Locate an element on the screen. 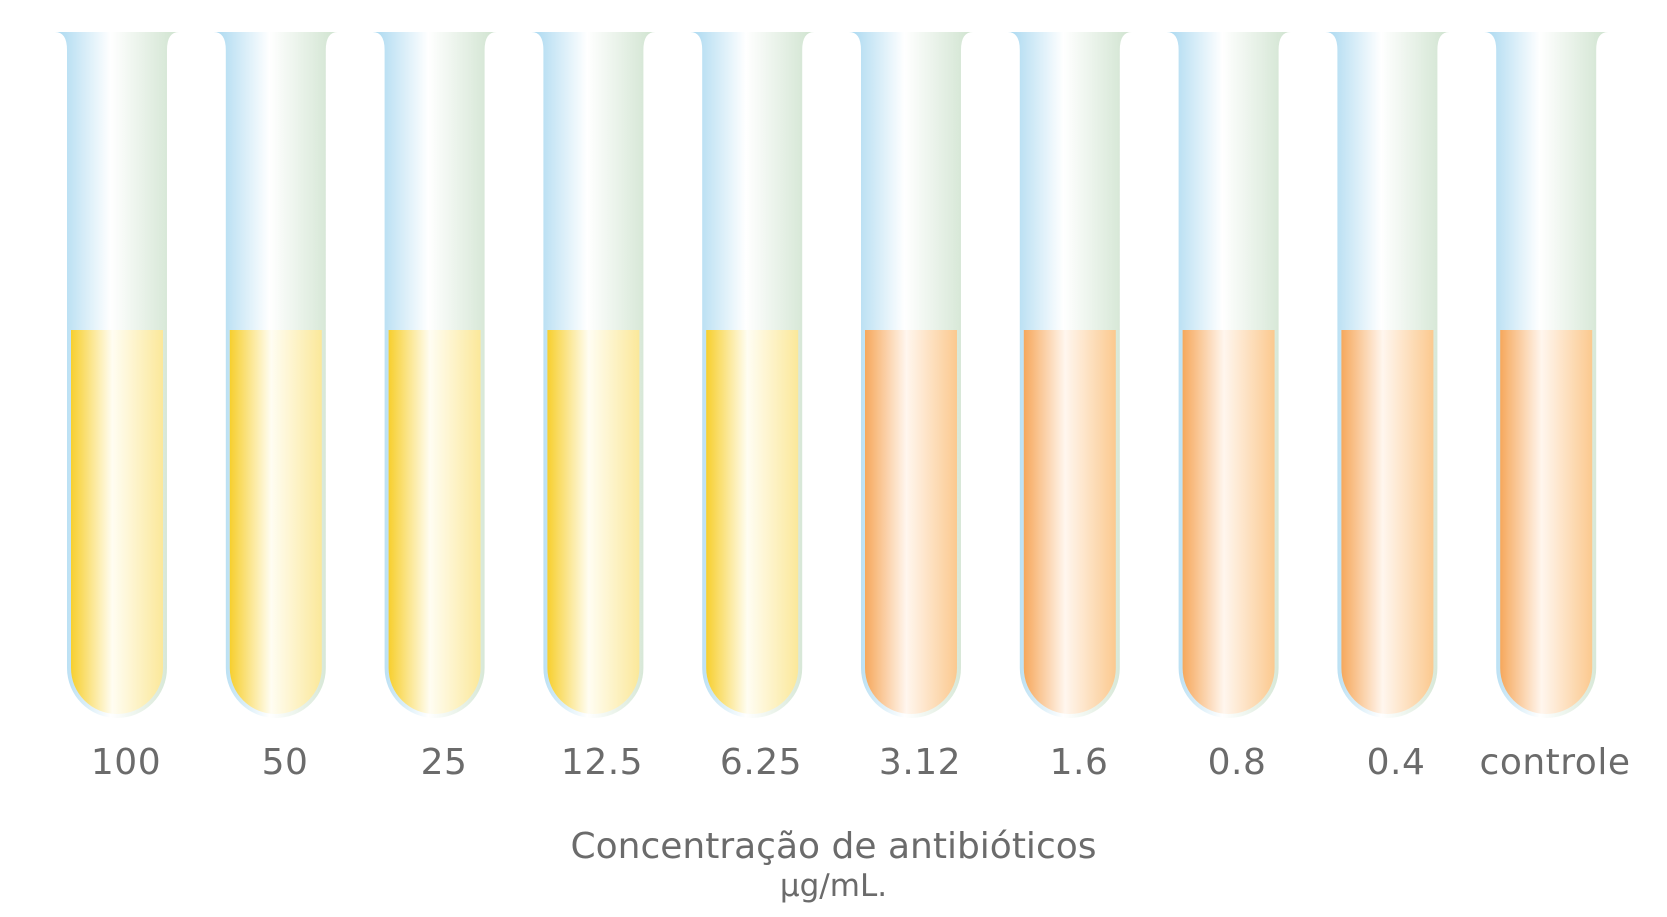 Image resolution: width=1667 pixels, height=917 pixels. tube-label-controle: controle is located at coordinates (1555, 762).